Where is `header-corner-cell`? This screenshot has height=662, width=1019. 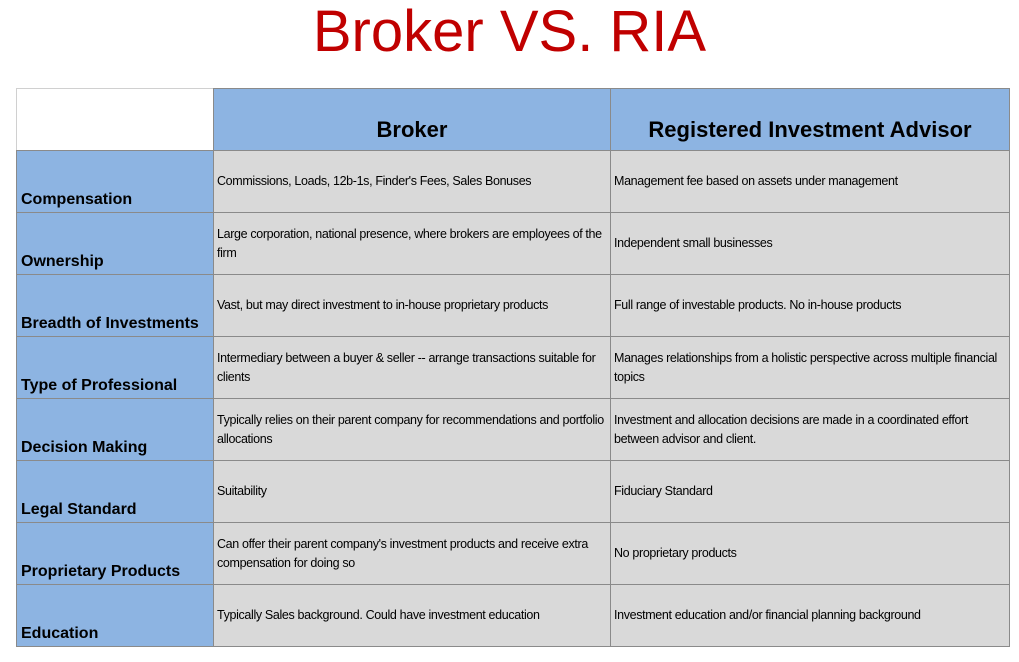 header-corner-cell is located at coordinates (115, 119).